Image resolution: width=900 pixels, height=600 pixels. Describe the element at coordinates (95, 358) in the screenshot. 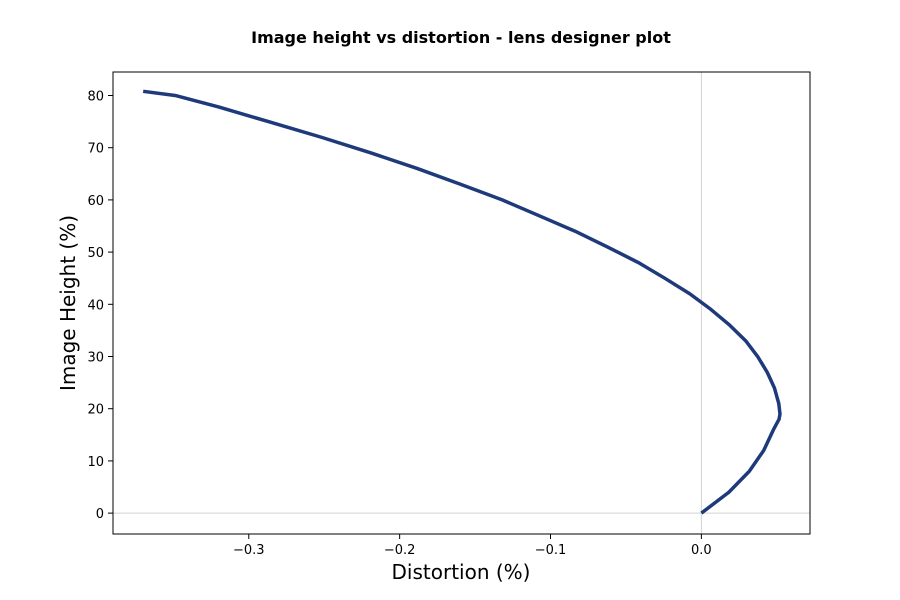

I see `y-tick-label: 30` at that location.